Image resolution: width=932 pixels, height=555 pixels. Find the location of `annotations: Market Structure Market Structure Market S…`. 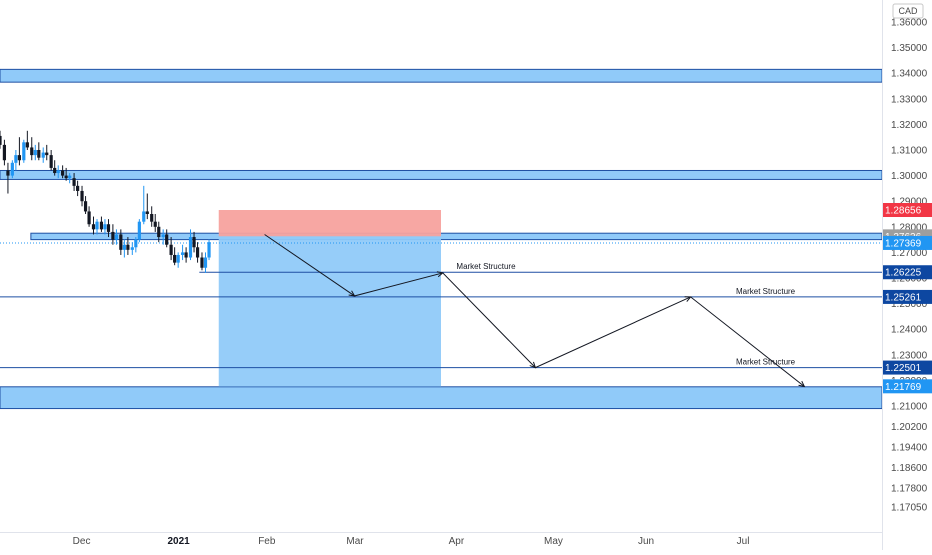

annotations: Market Structure Market Structure Market S… is located at coordinates (625, 314).